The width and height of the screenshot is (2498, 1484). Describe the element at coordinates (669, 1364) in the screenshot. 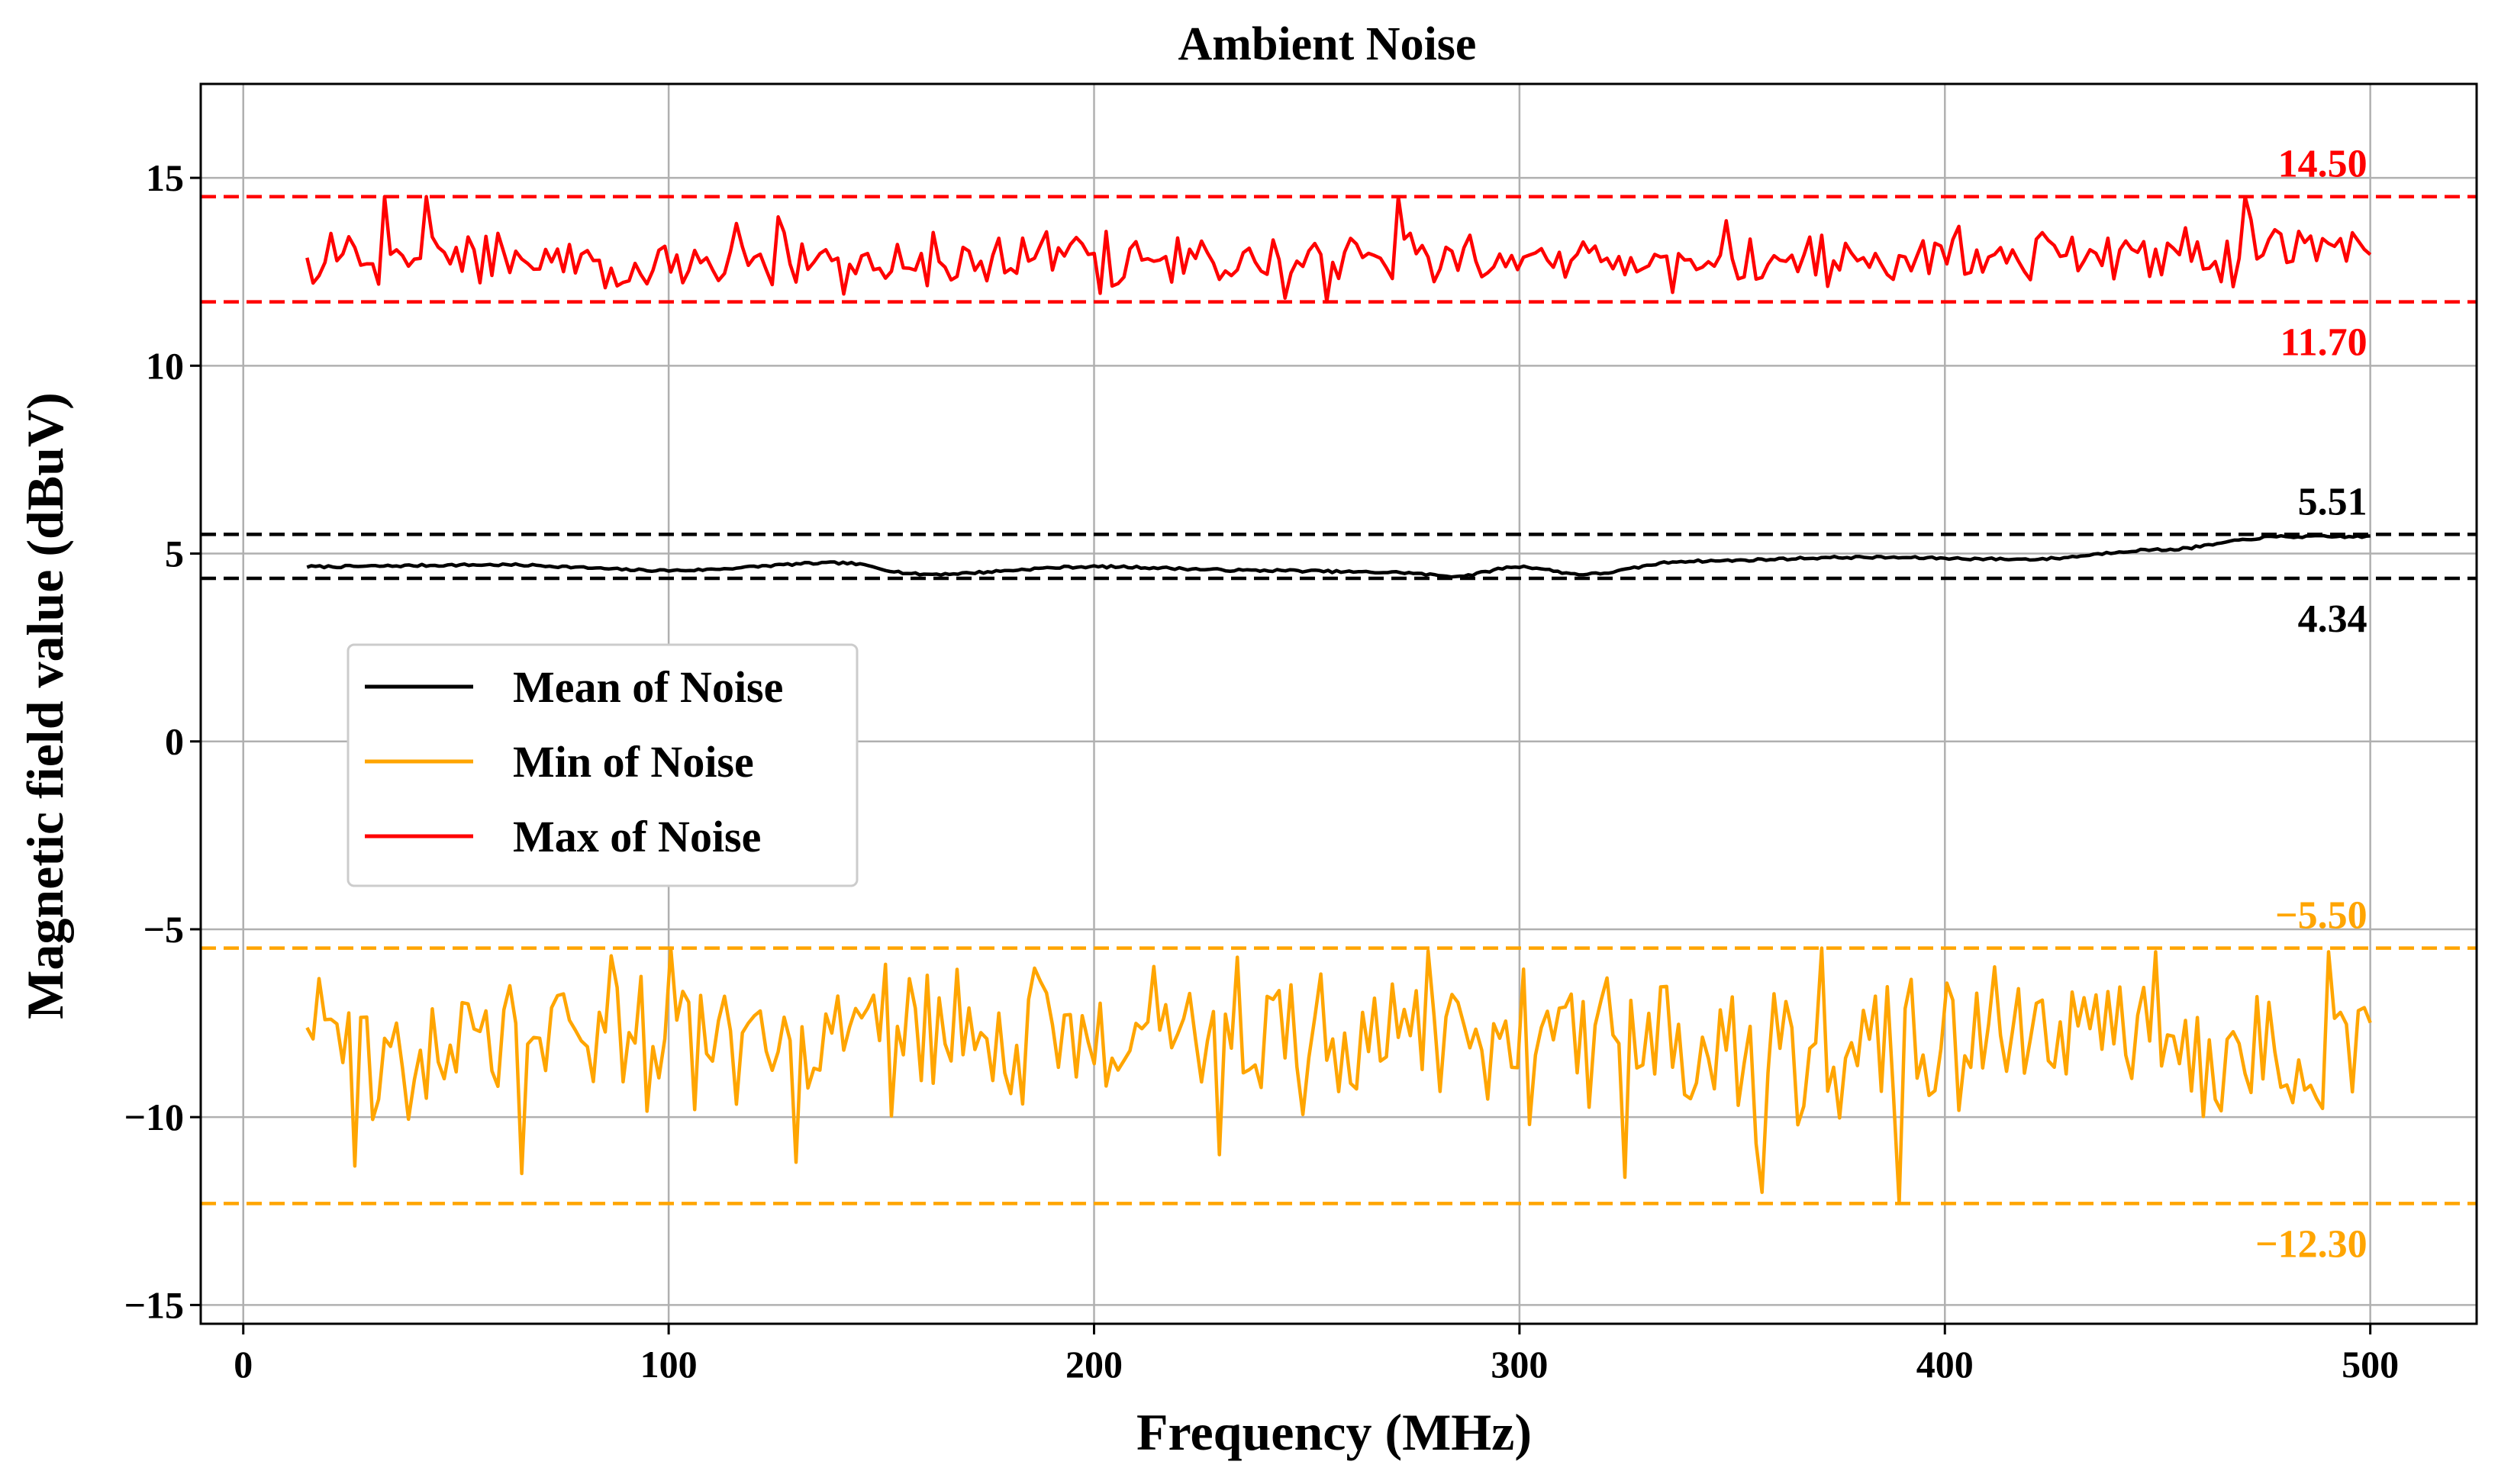

I see `x-tick-label: 100` at that location.